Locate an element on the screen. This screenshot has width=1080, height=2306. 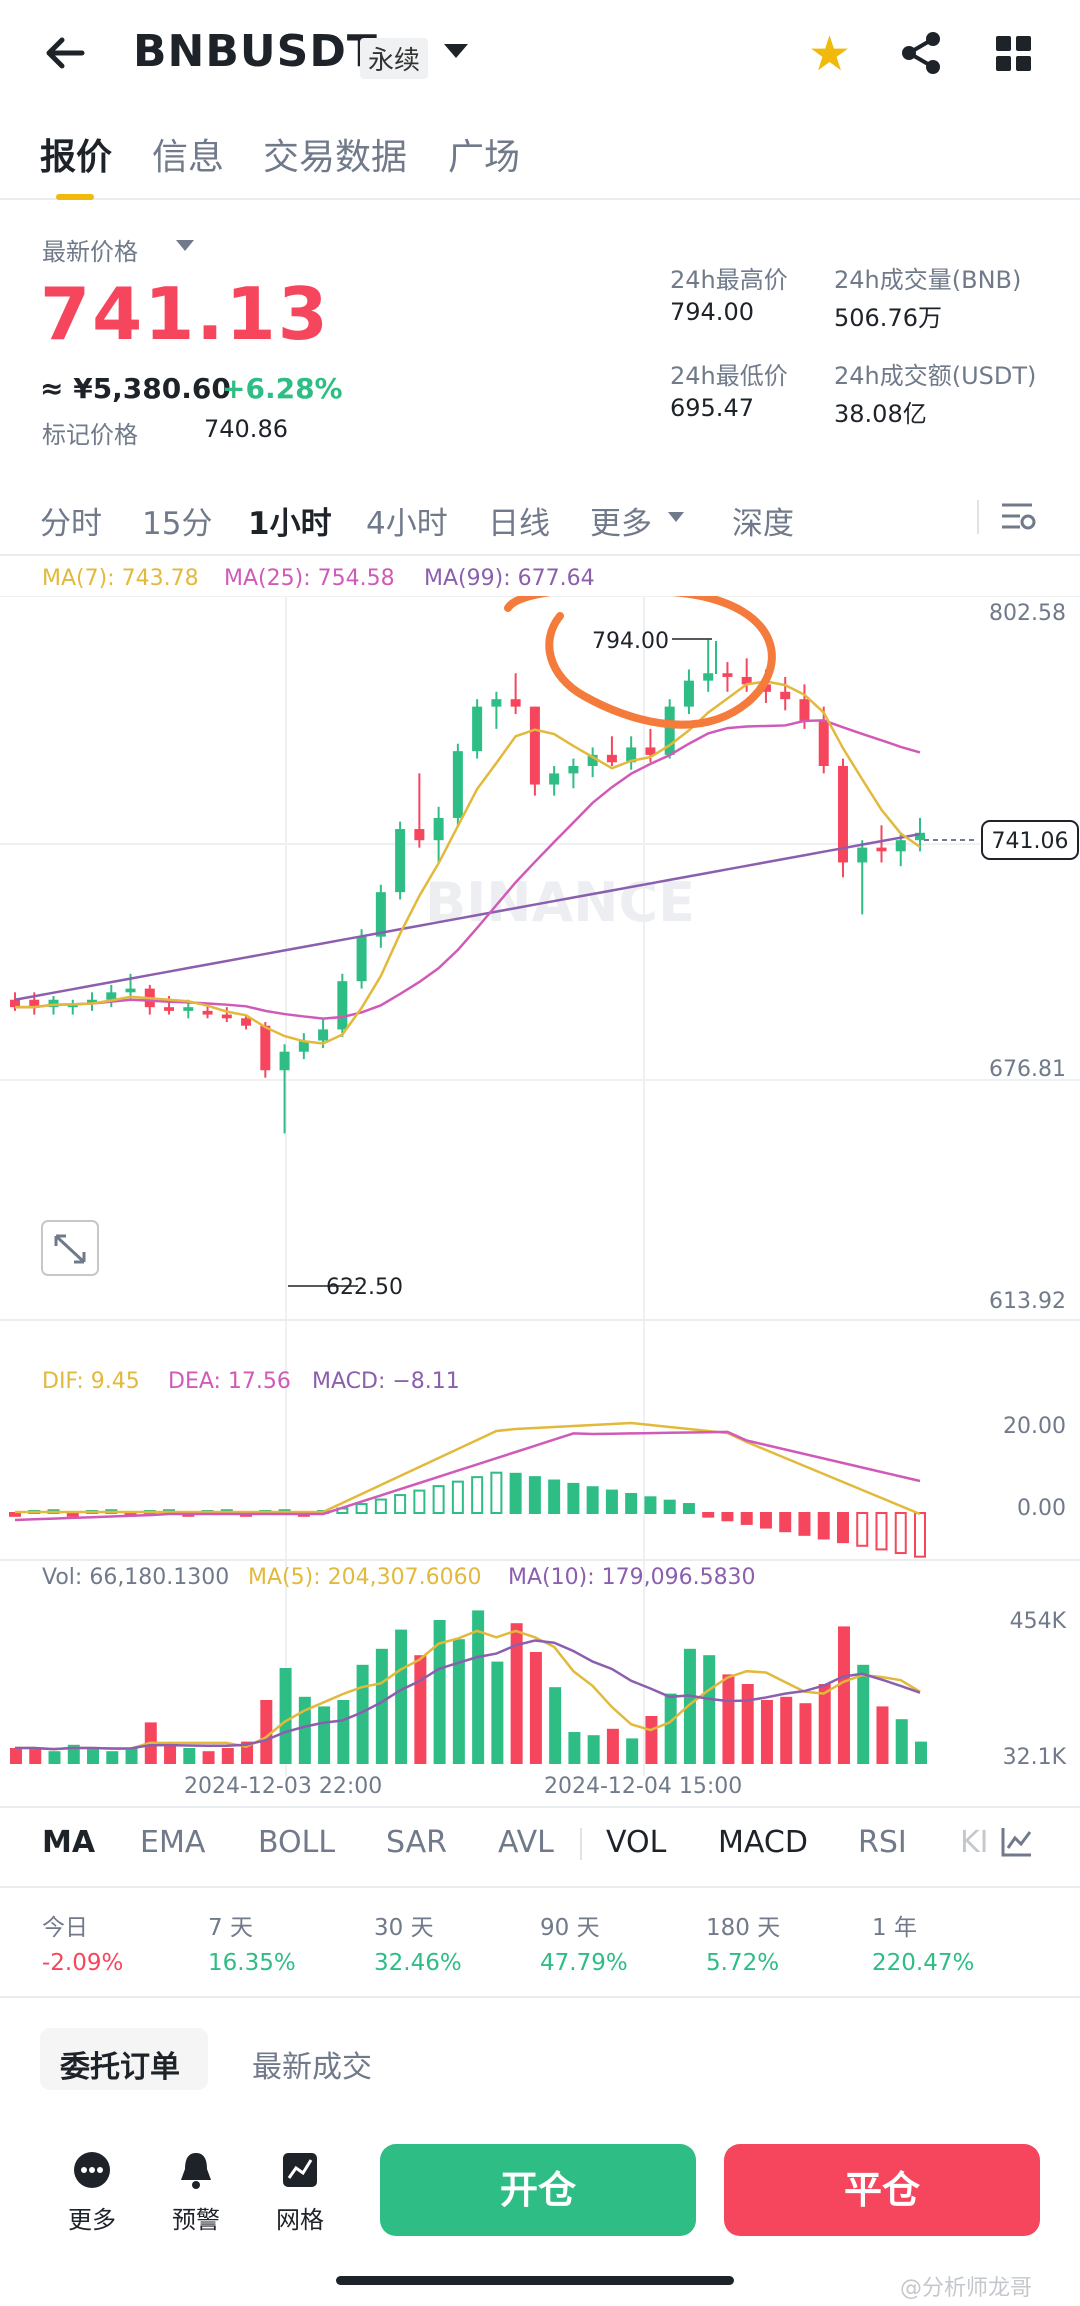
tf-1h: 1小时 is located at coordinates (290, 524).